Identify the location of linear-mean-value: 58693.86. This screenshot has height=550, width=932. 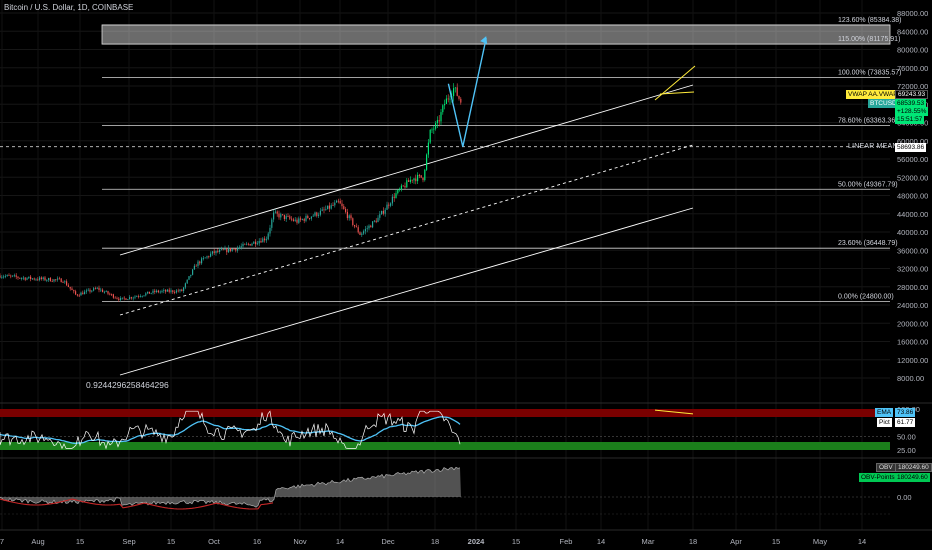
(911, 147).